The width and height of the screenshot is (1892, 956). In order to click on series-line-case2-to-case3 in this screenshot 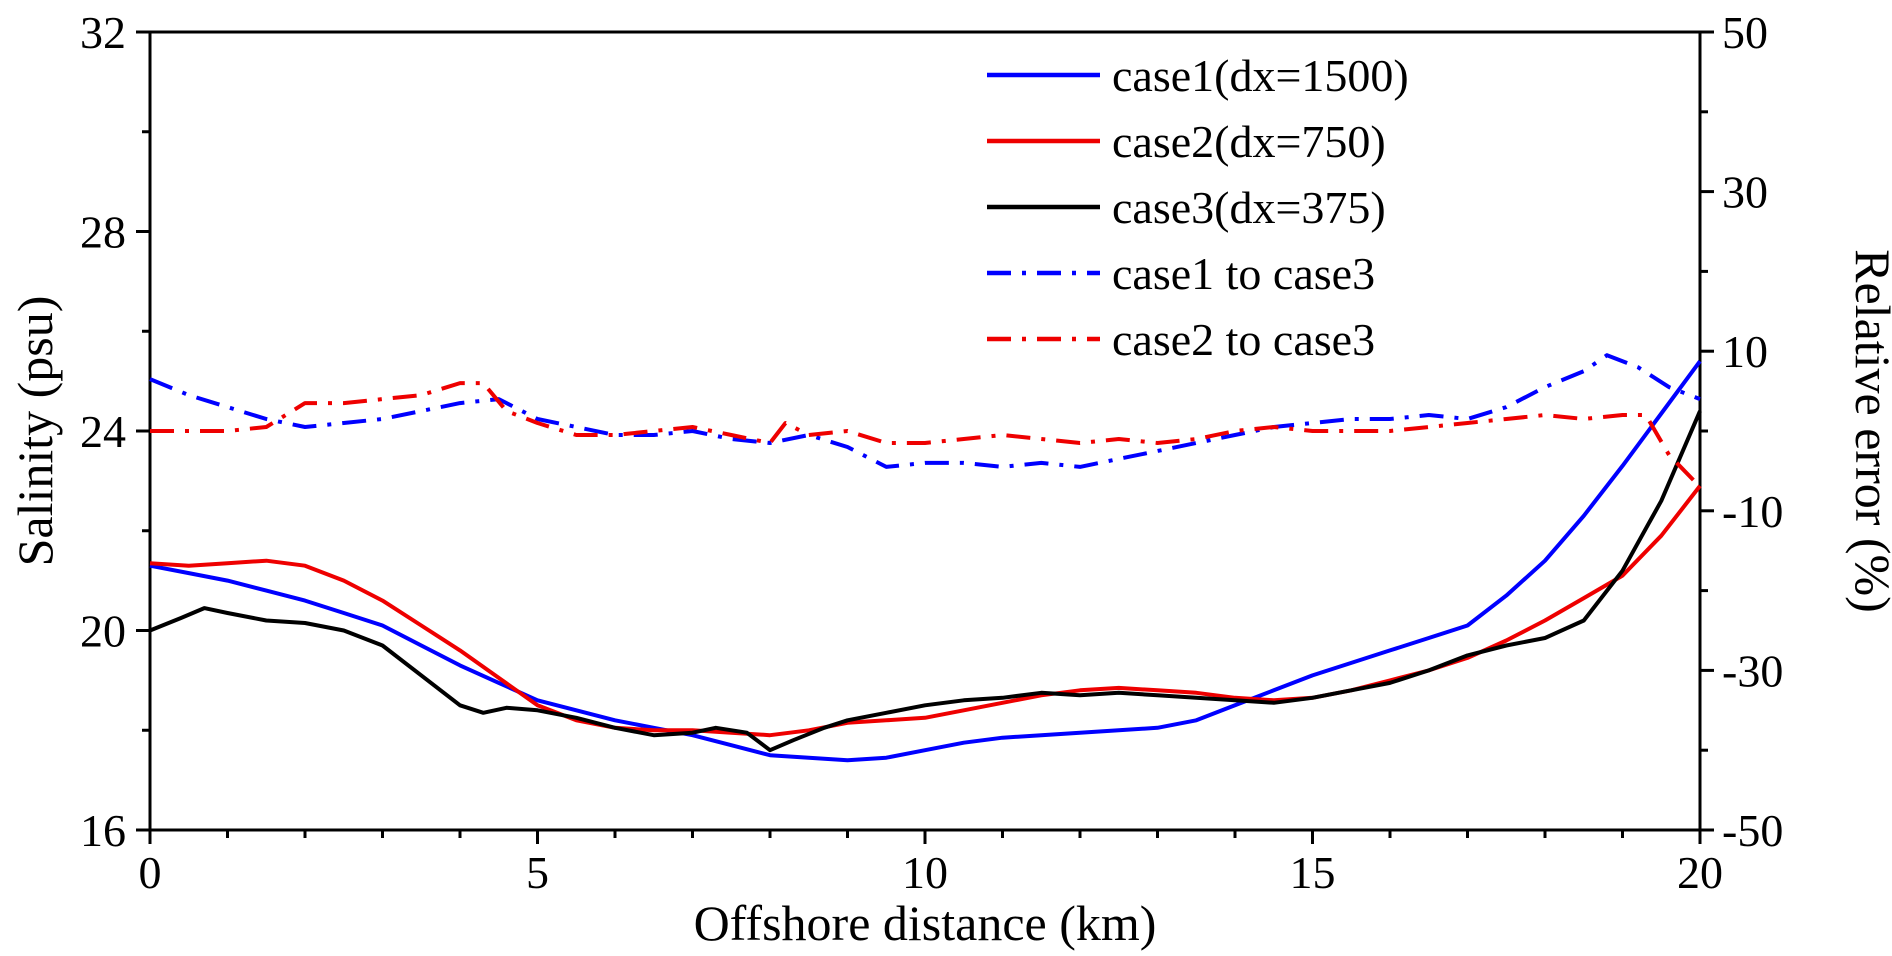, I will do `click(926, 435)`.